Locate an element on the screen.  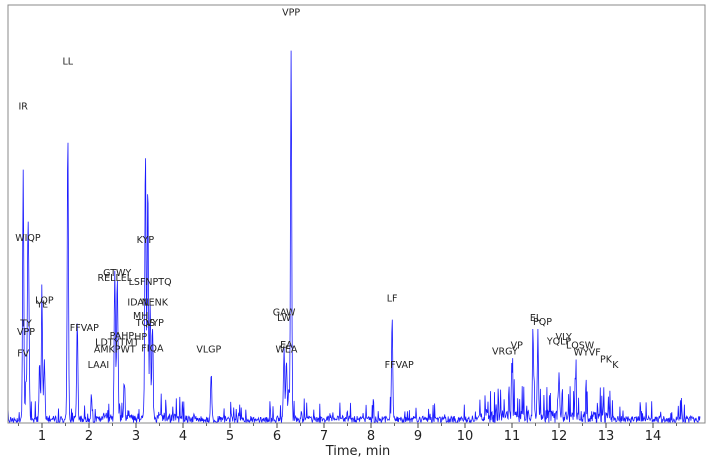
peak-label: NENK is located at coordinates (155, 303).